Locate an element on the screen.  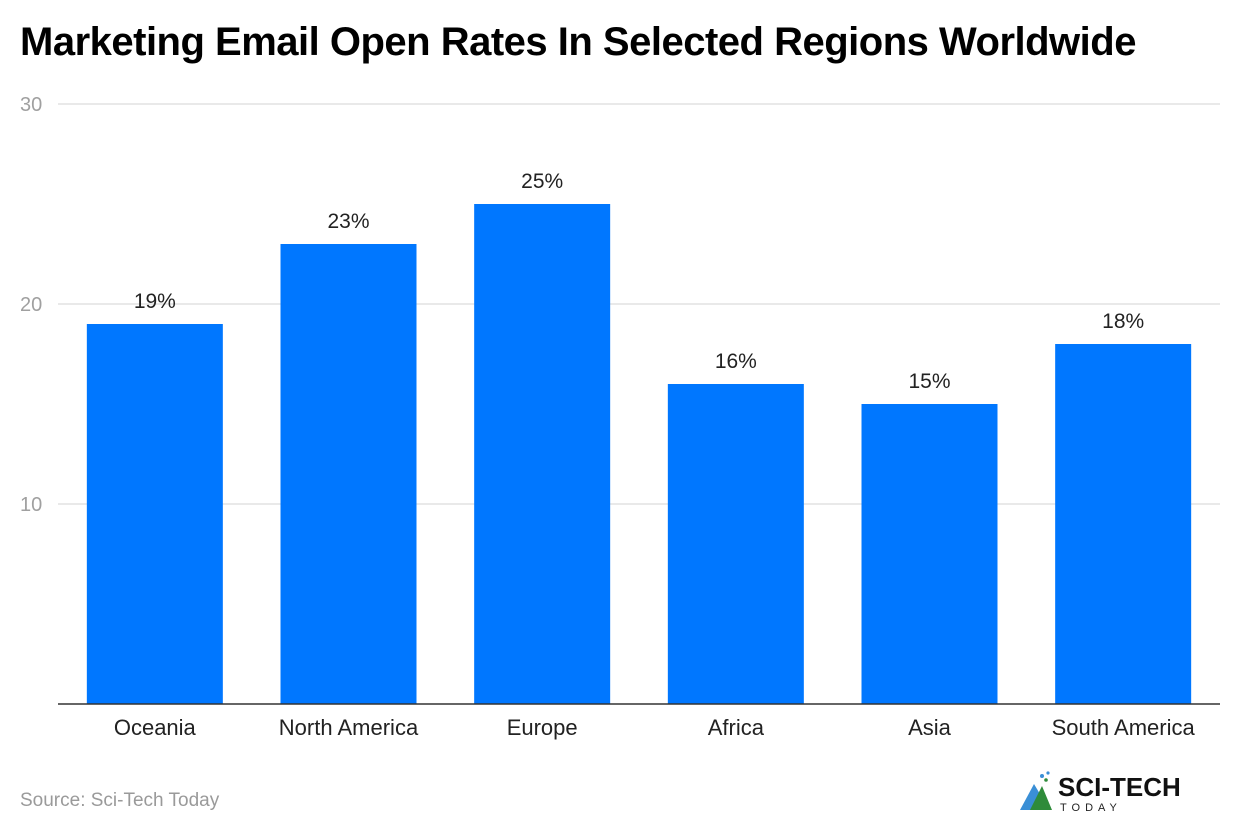
y-tick-label: 30 is located at coordinates (31, 105).